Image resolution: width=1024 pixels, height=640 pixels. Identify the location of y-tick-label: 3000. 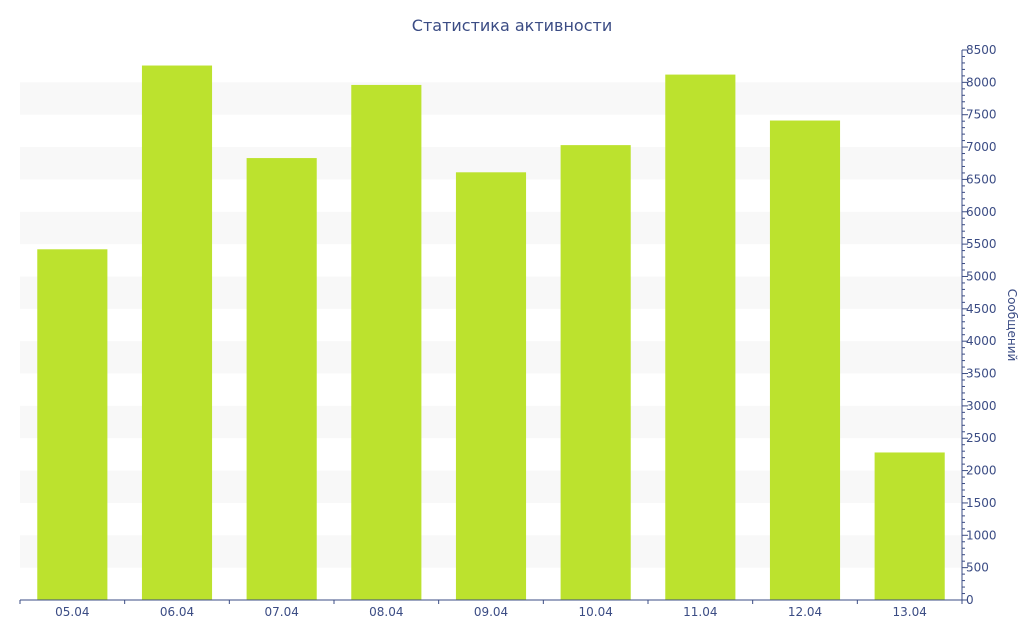
(981, 406).